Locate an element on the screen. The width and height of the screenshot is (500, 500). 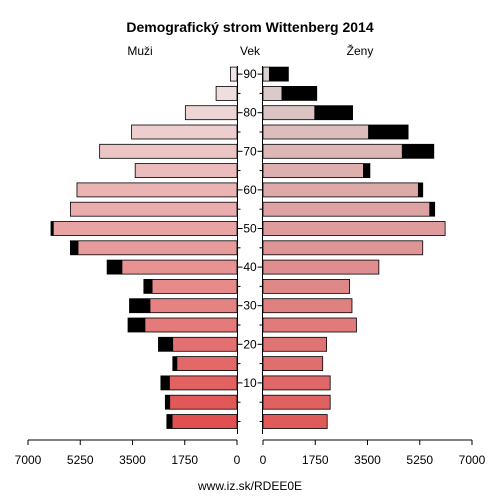
chart-title: Demografický strom Wittenberg 2014 is located at coordinates (249, 27).